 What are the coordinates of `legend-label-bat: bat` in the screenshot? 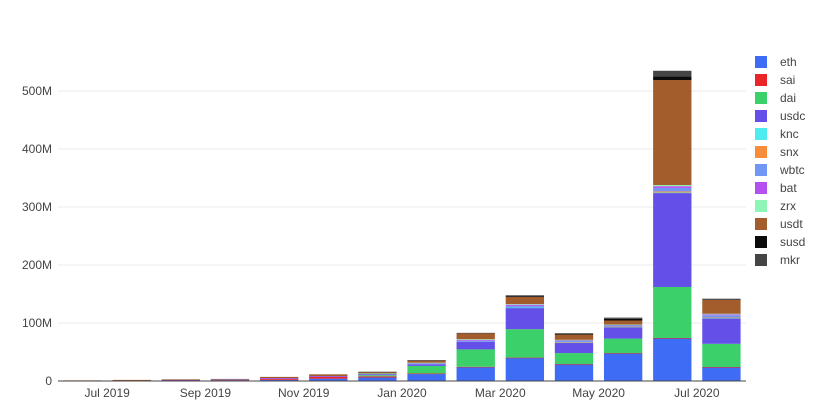 It's located at (788, 188).